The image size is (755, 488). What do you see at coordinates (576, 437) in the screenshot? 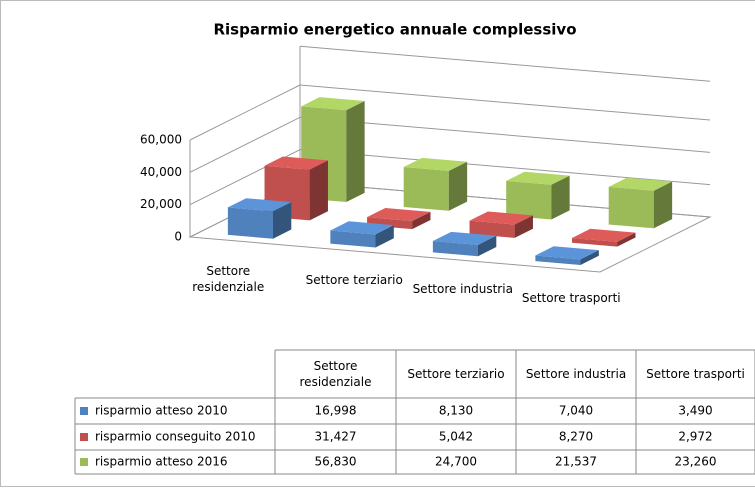
I see `table-cell: 8,270` at bounding box center [576, 437].